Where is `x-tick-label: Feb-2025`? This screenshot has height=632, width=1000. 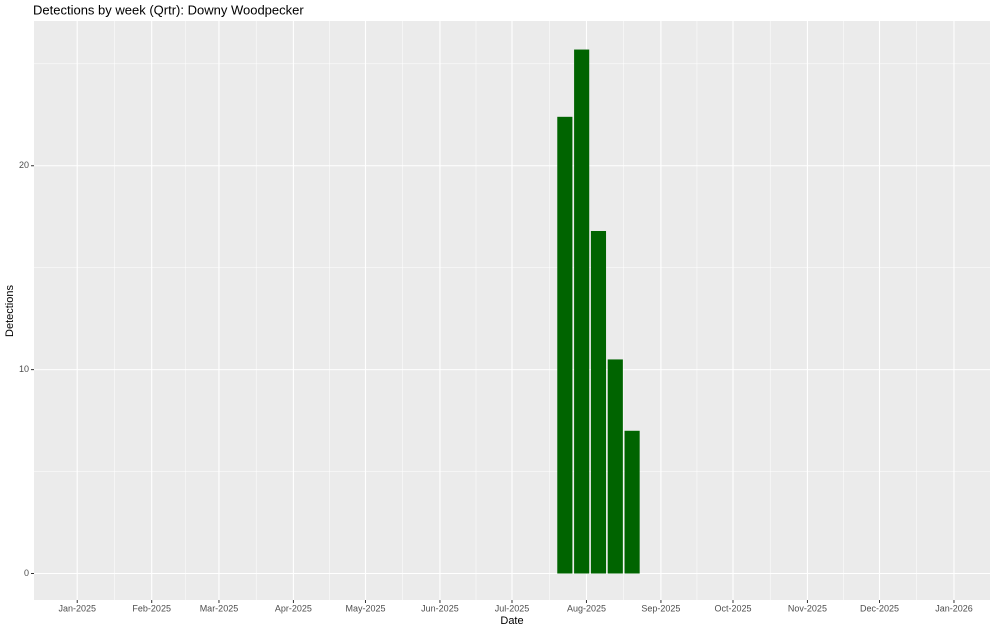
x-tick-label: Feb-2025 is located at coordinates (151, 608).